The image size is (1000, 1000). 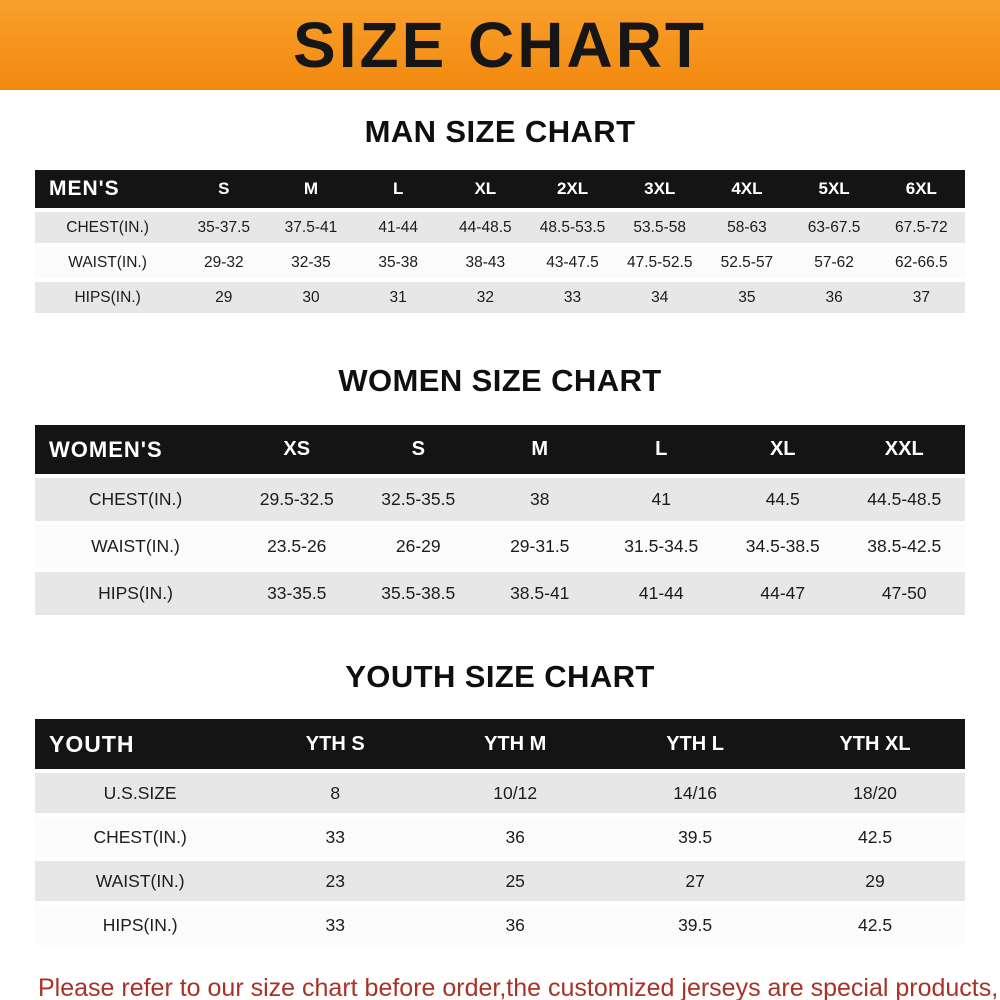 What do you see at coordinates (418, 593) in the screenshot?
I see `cell-value: 35.5-38.5` at bounding box center [418, 593].